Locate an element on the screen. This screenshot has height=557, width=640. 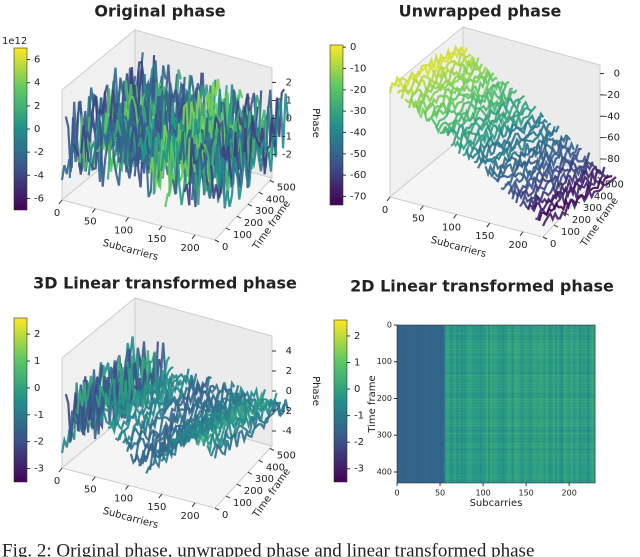
x-tick-label: 50 is located at coordinates (90, 490).